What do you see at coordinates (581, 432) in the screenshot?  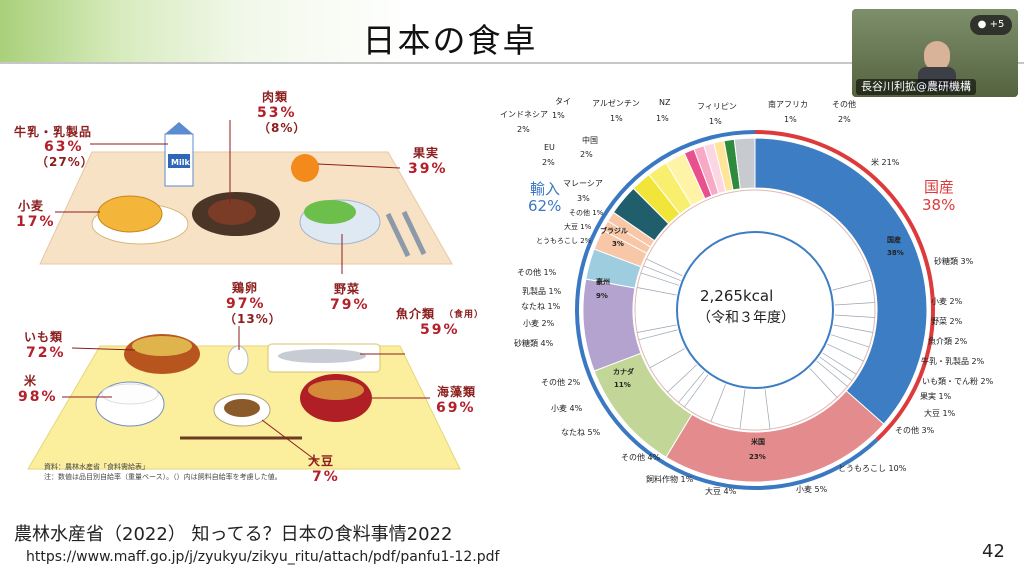 I see `ca-rapeseed: なたね 5%` at bounding box center [581, 432].